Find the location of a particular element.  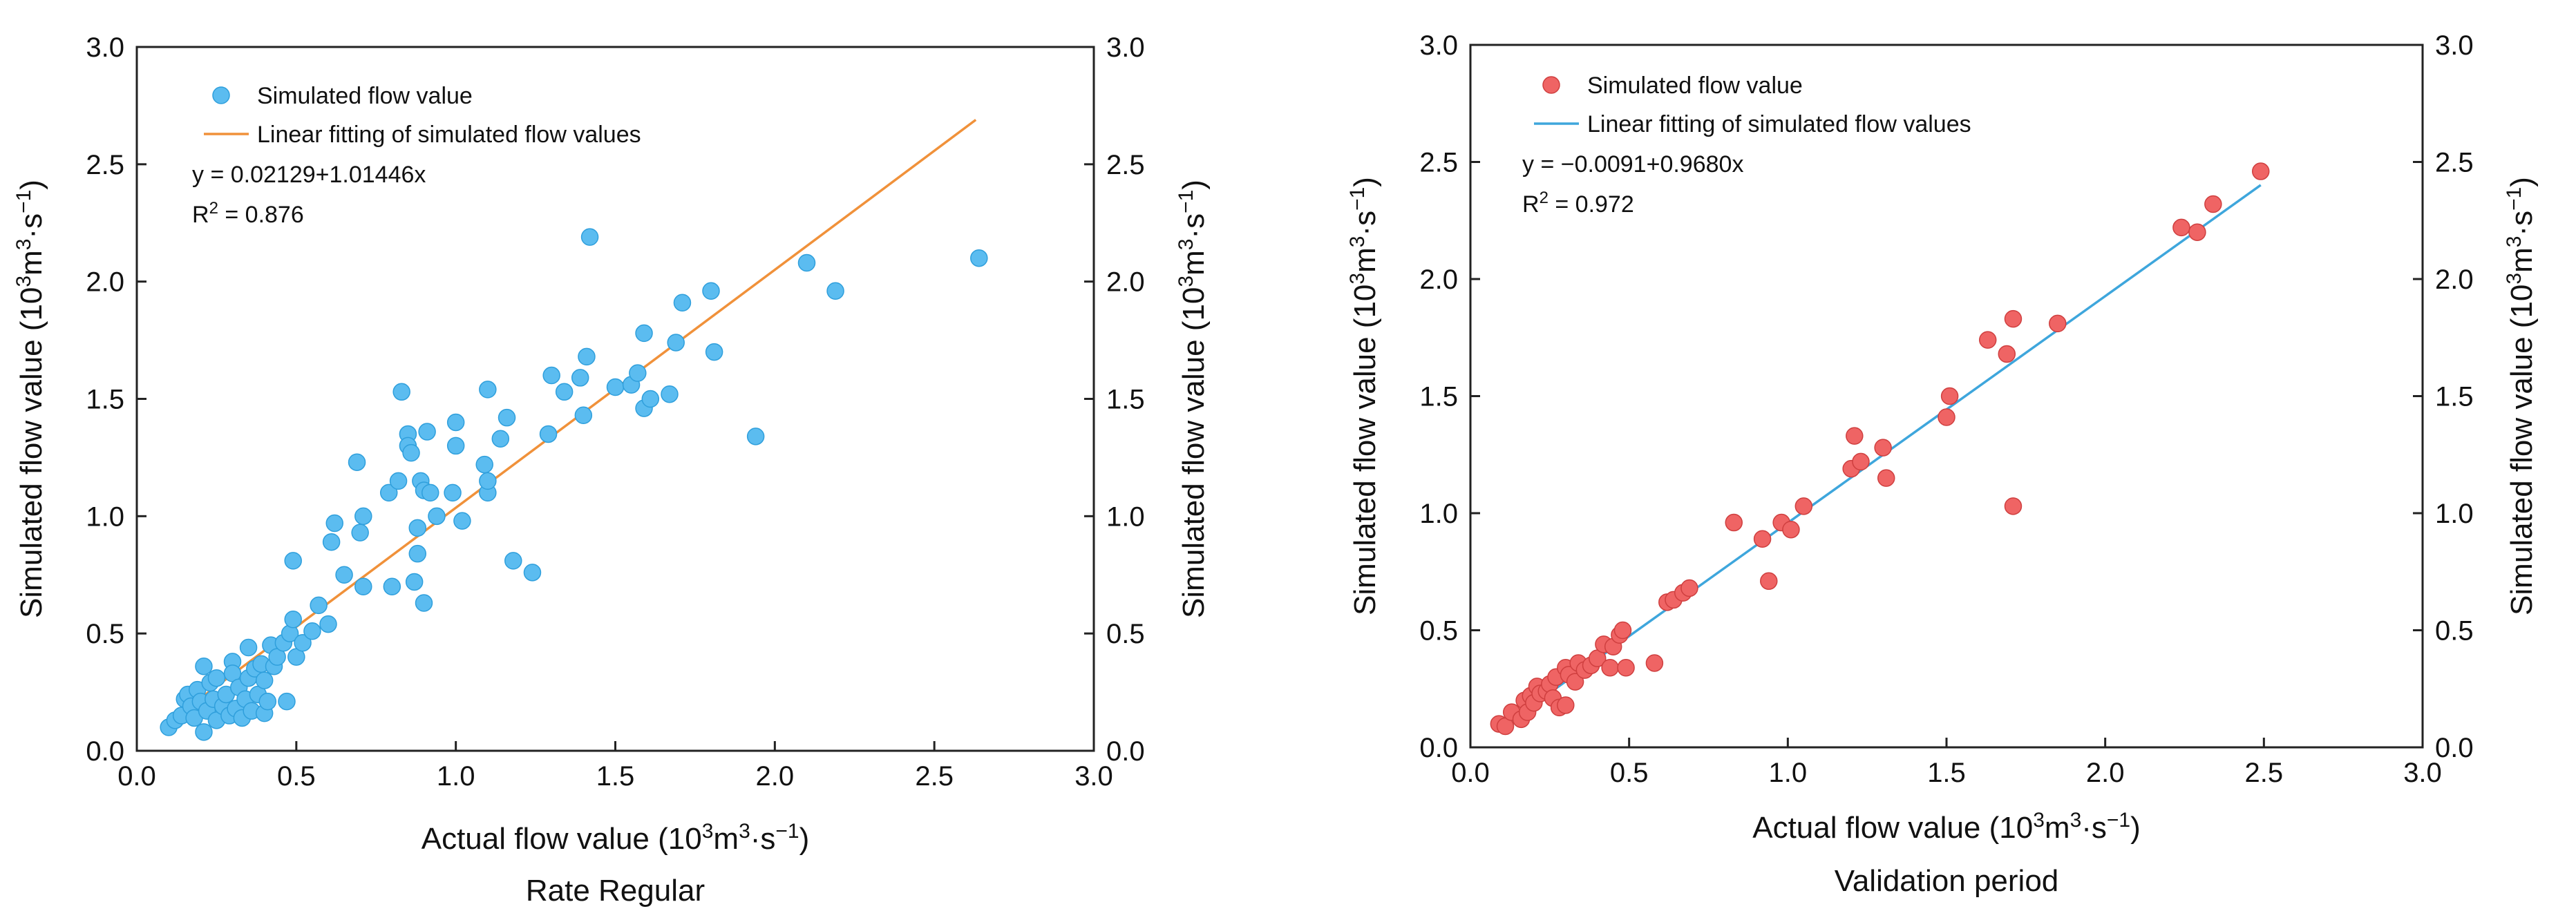

chart2-y-tick-label-right: 3.0 is located at coordinates (2454, 45).